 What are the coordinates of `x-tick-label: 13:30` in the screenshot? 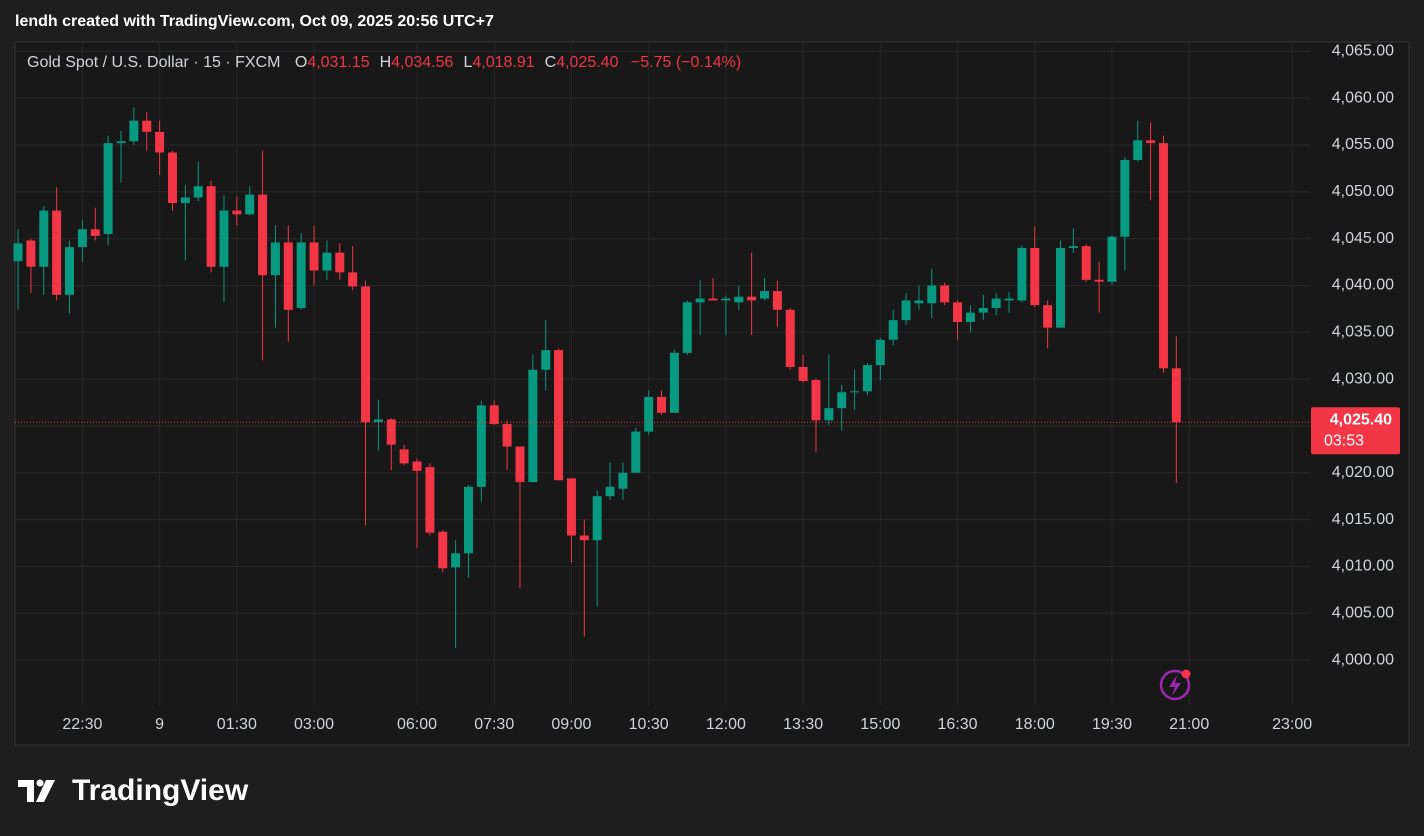 It's located at (803, 724).